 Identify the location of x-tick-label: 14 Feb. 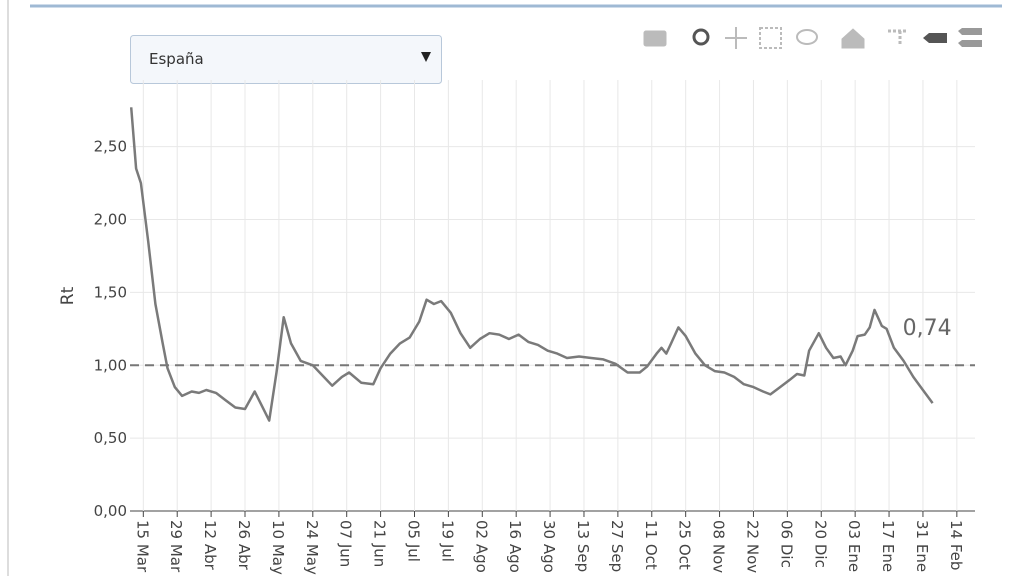
(956, 545).